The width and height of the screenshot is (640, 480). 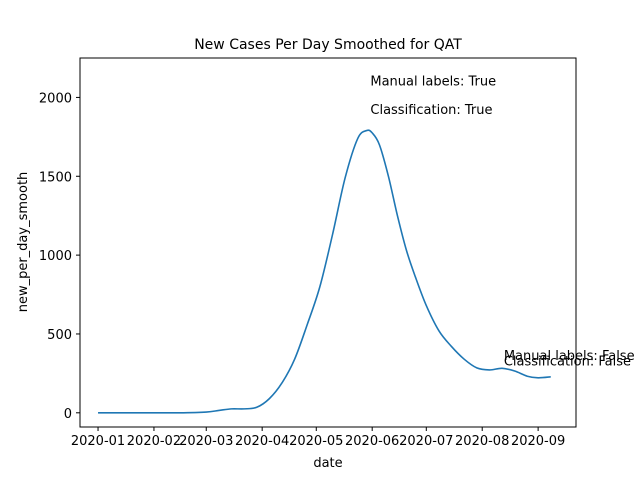 I want to click on x-tick-label: 2020-08, so click(x=482, y=441).